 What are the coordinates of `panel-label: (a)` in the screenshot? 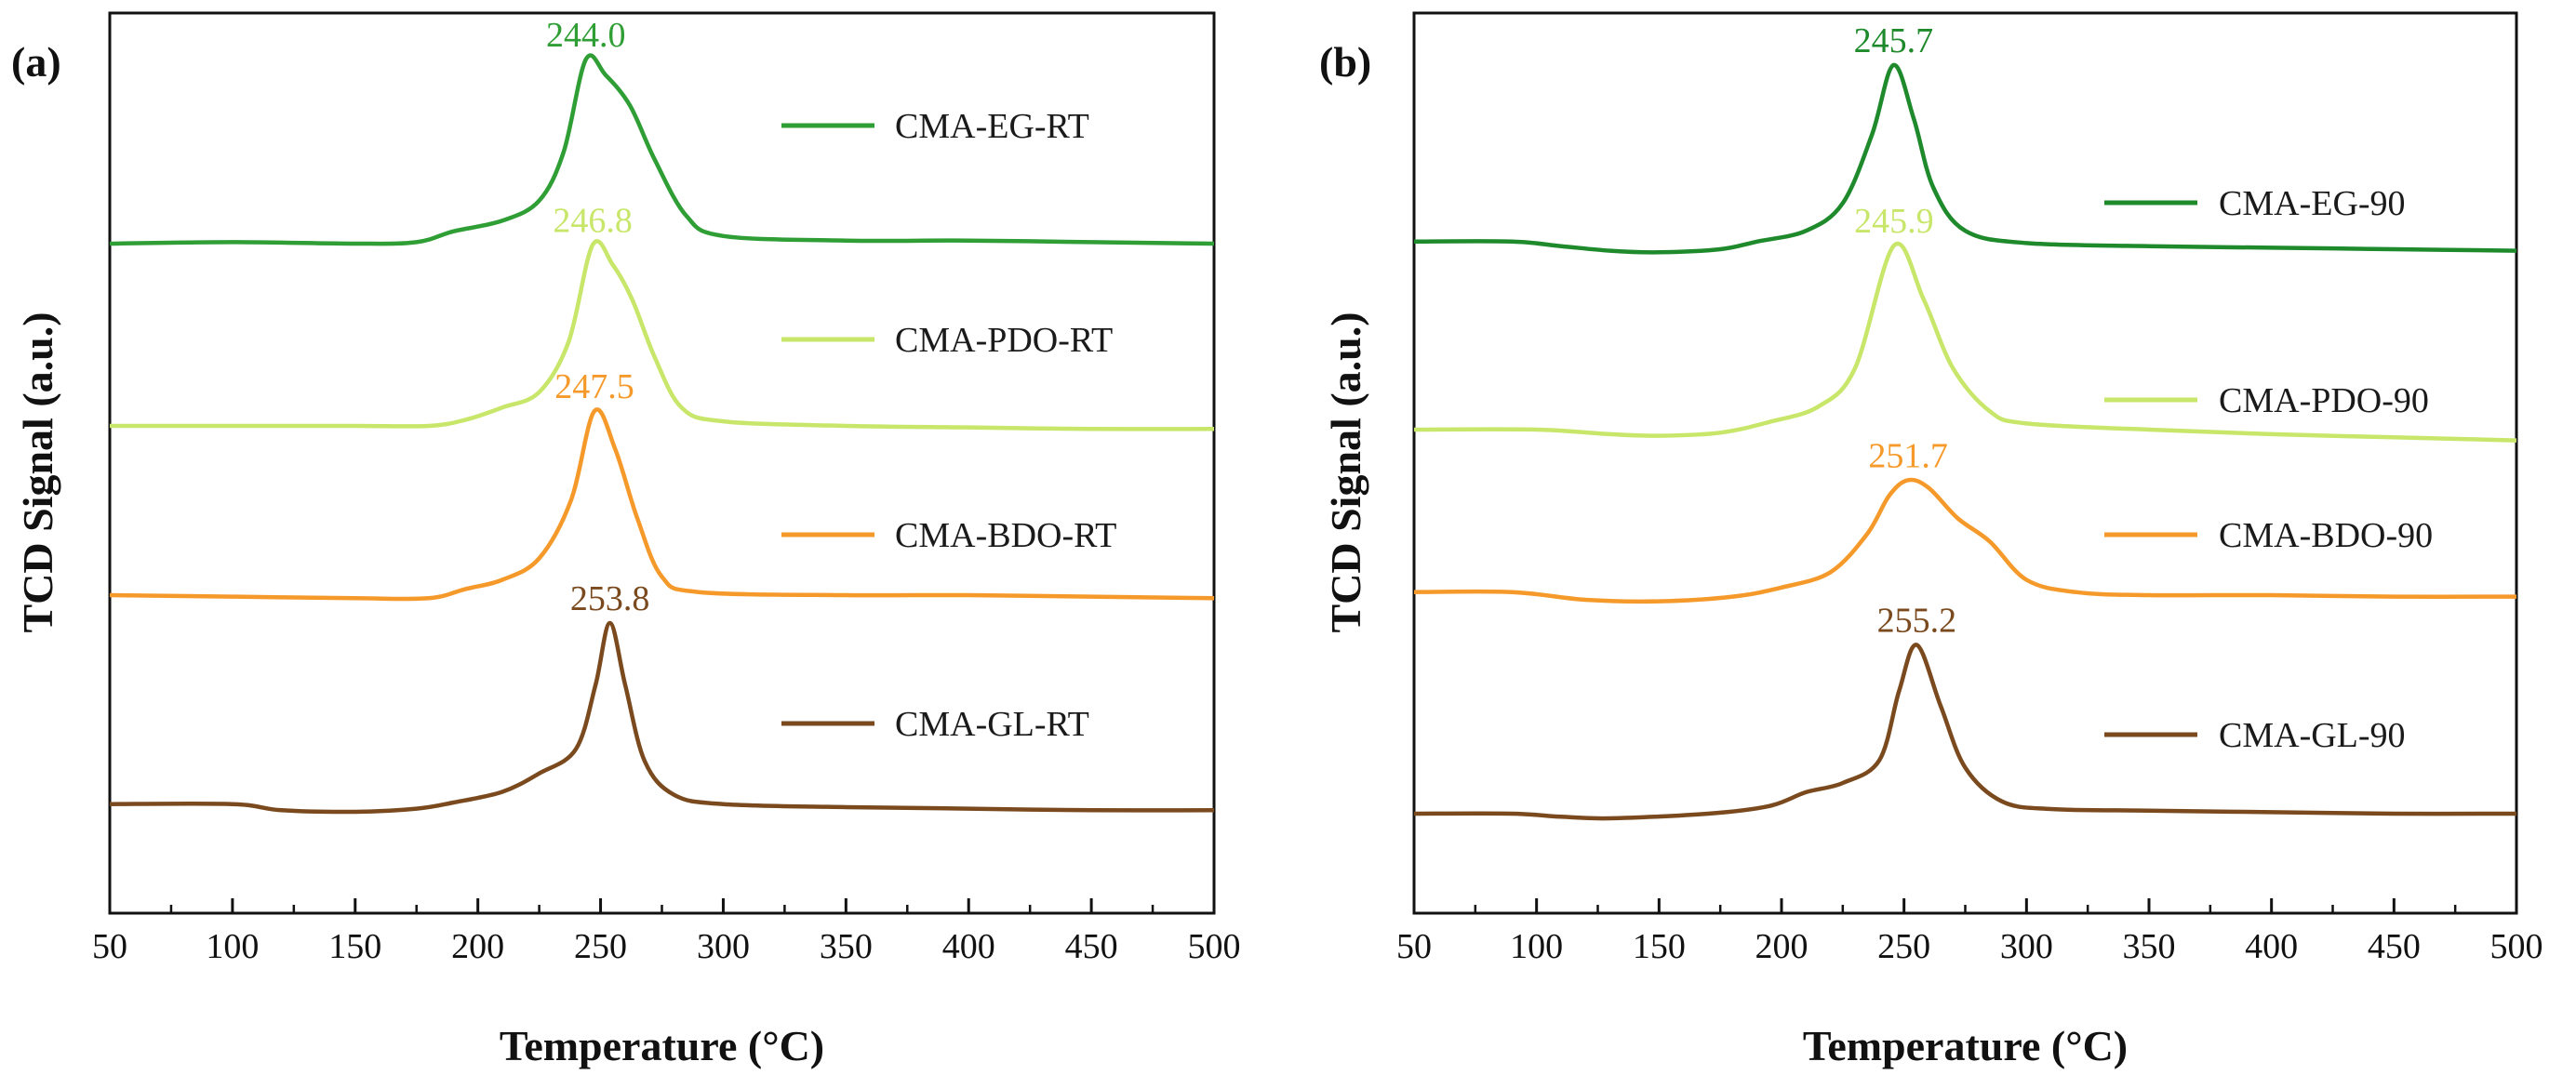 It's located at (36, 62).